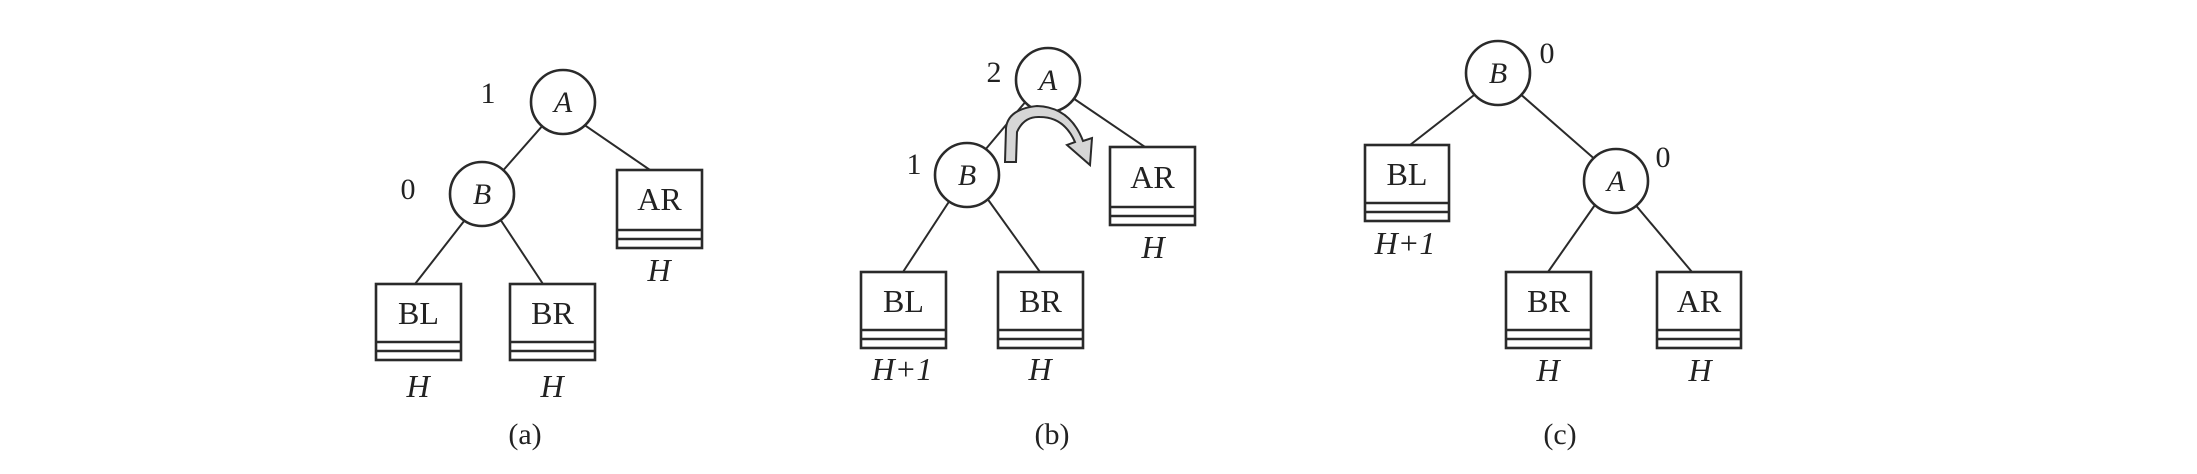 The width and height of the screenshot is (2197, 474). What do you see at coordinates (522, 149) in the screenshot?
I see `edge-a-a-to-b` at bounding box center [522, 149].